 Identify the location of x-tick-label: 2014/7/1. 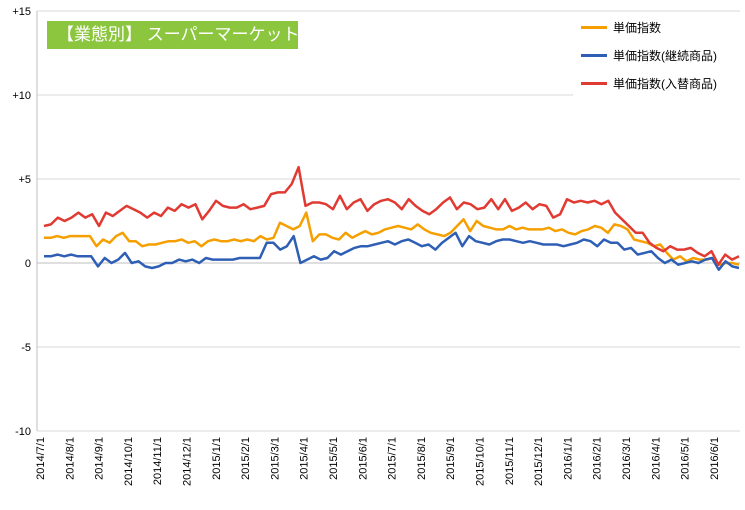
(41, 458).